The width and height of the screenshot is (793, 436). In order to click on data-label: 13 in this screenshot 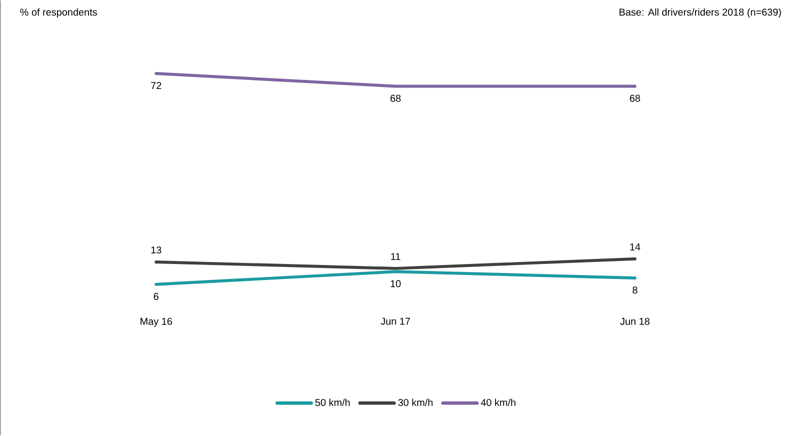, I will do `click(156, 250)`.